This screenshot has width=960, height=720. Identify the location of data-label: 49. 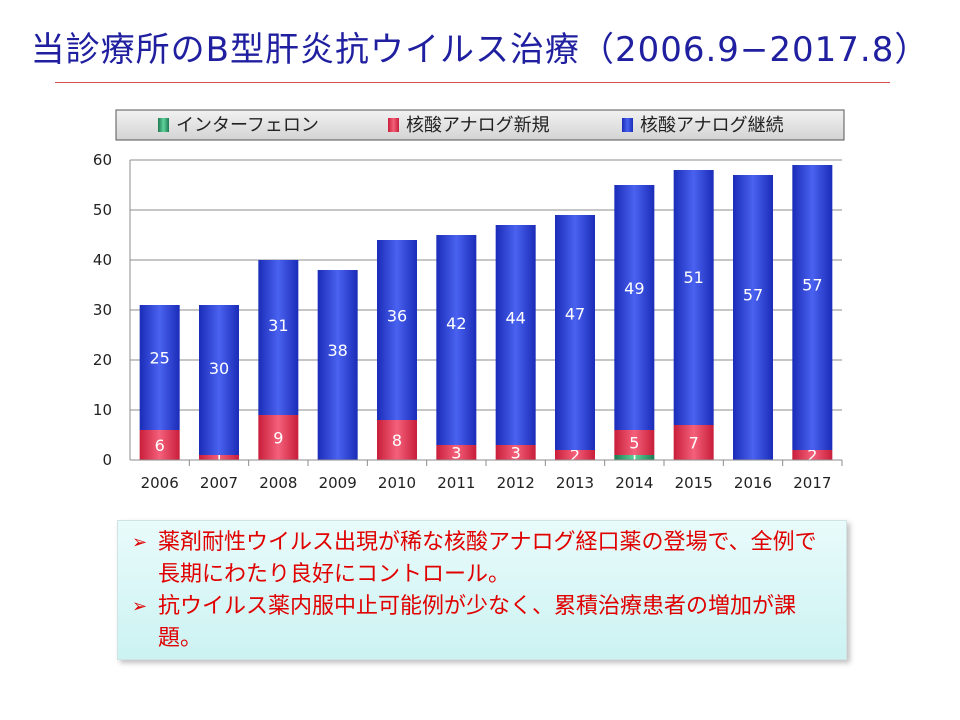
(634, 288).